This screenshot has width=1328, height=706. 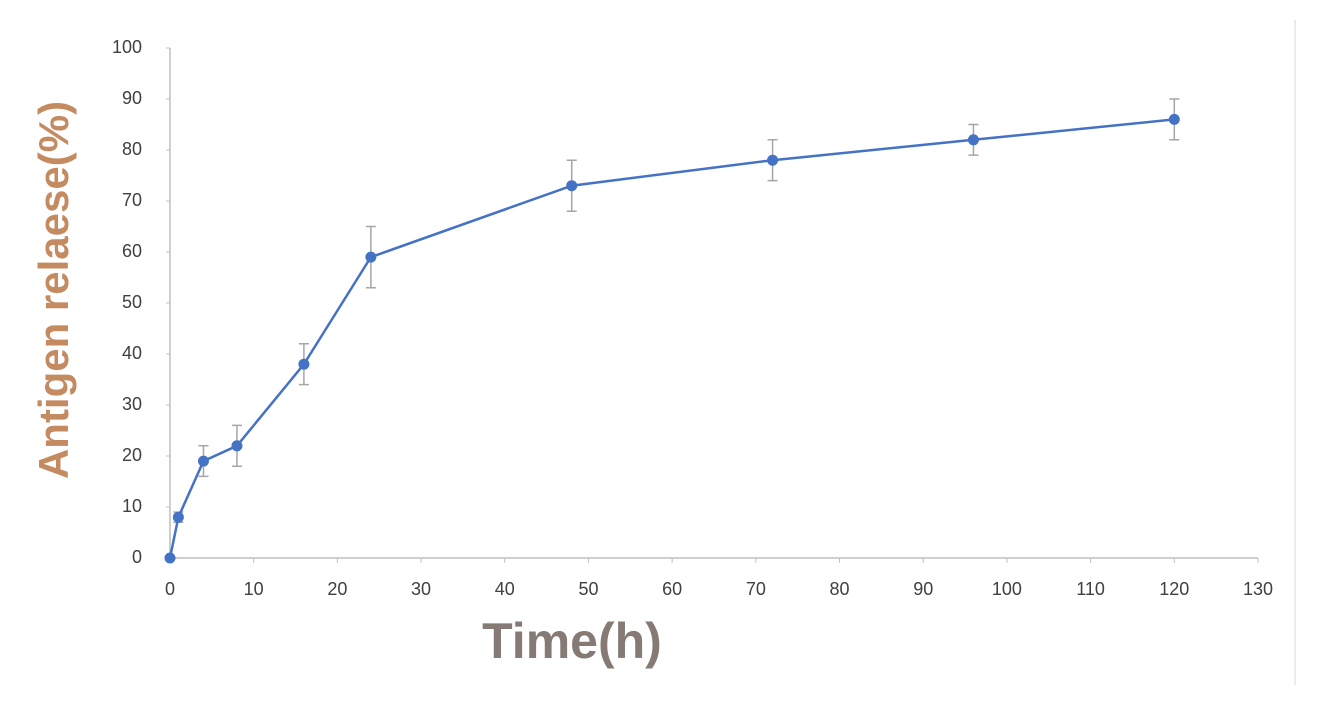 I want to click on x-tick-label: 60, so click(x=672, y=589).